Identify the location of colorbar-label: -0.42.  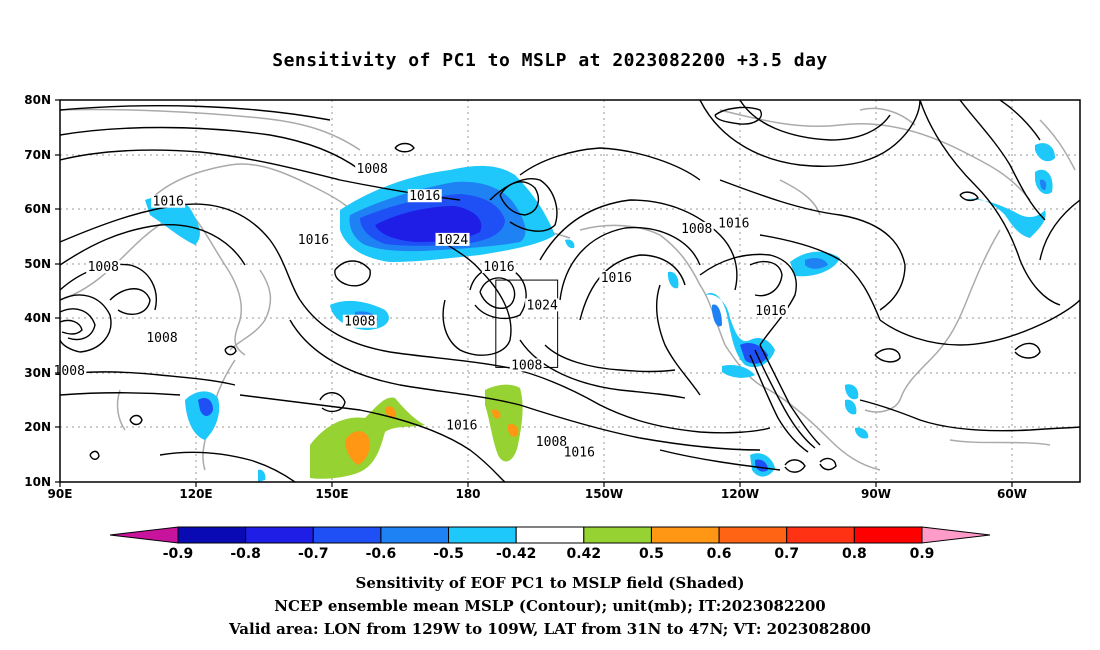
(516, 554).